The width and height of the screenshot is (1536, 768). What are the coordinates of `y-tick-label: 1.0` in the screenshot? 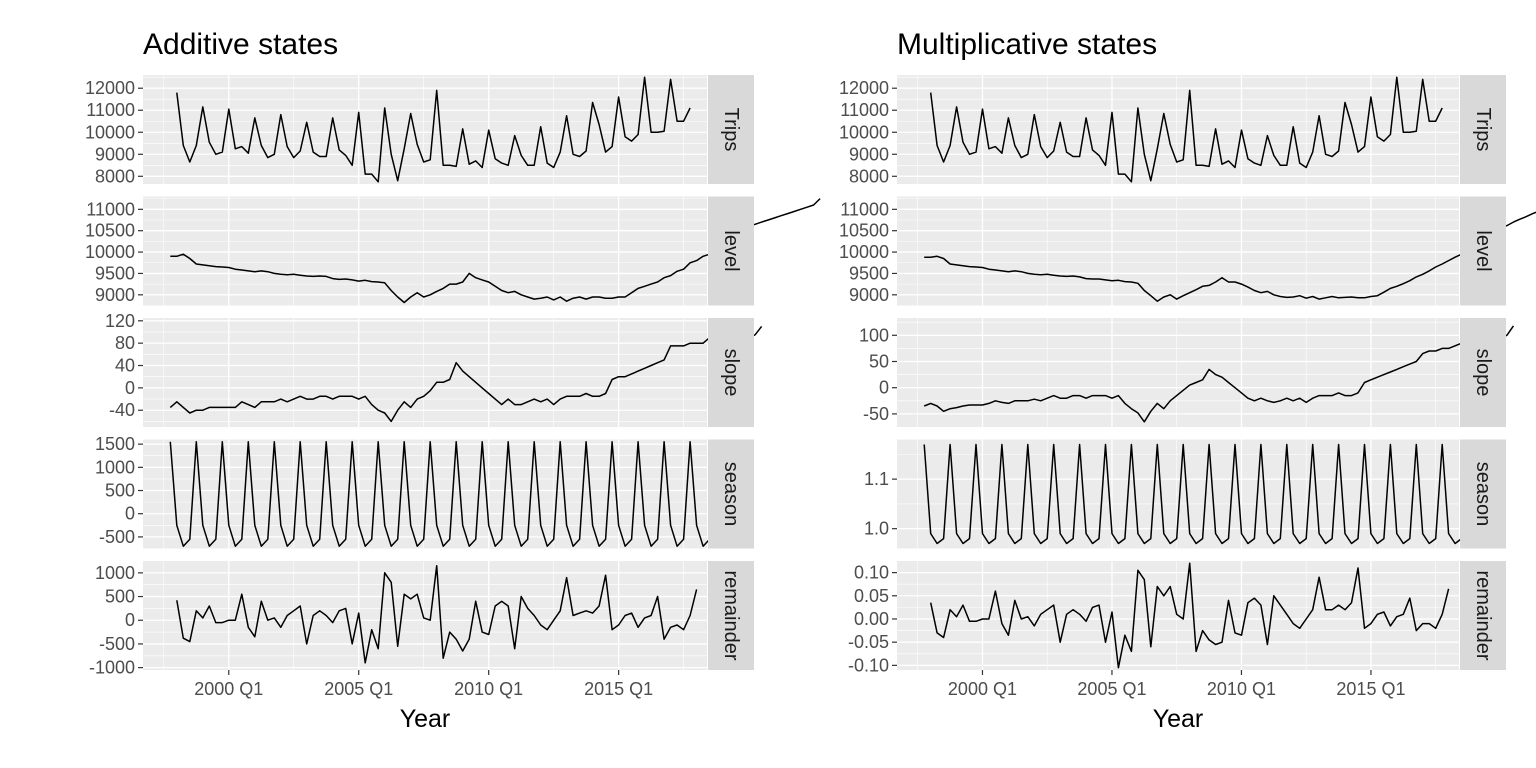 It's located at (876, 529).